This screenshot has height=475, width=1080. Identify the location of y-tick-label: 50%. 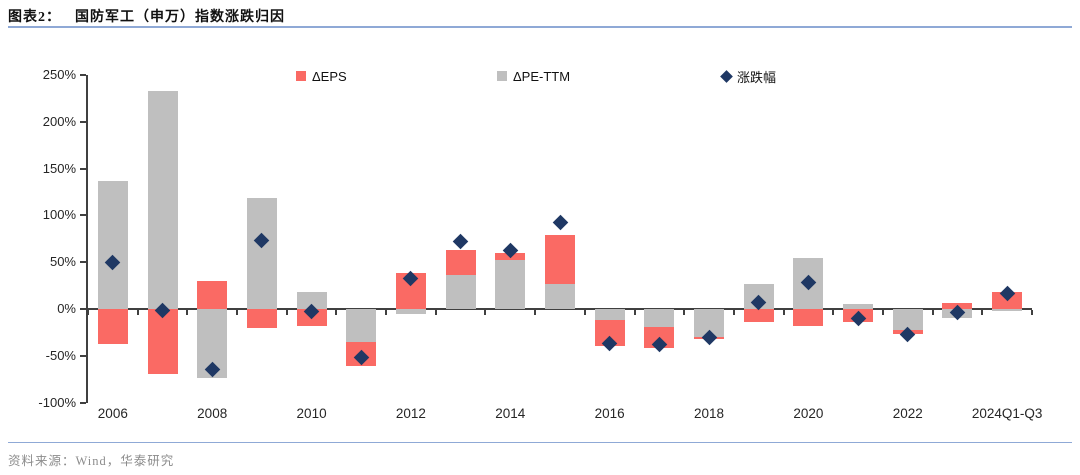
(62, 262).